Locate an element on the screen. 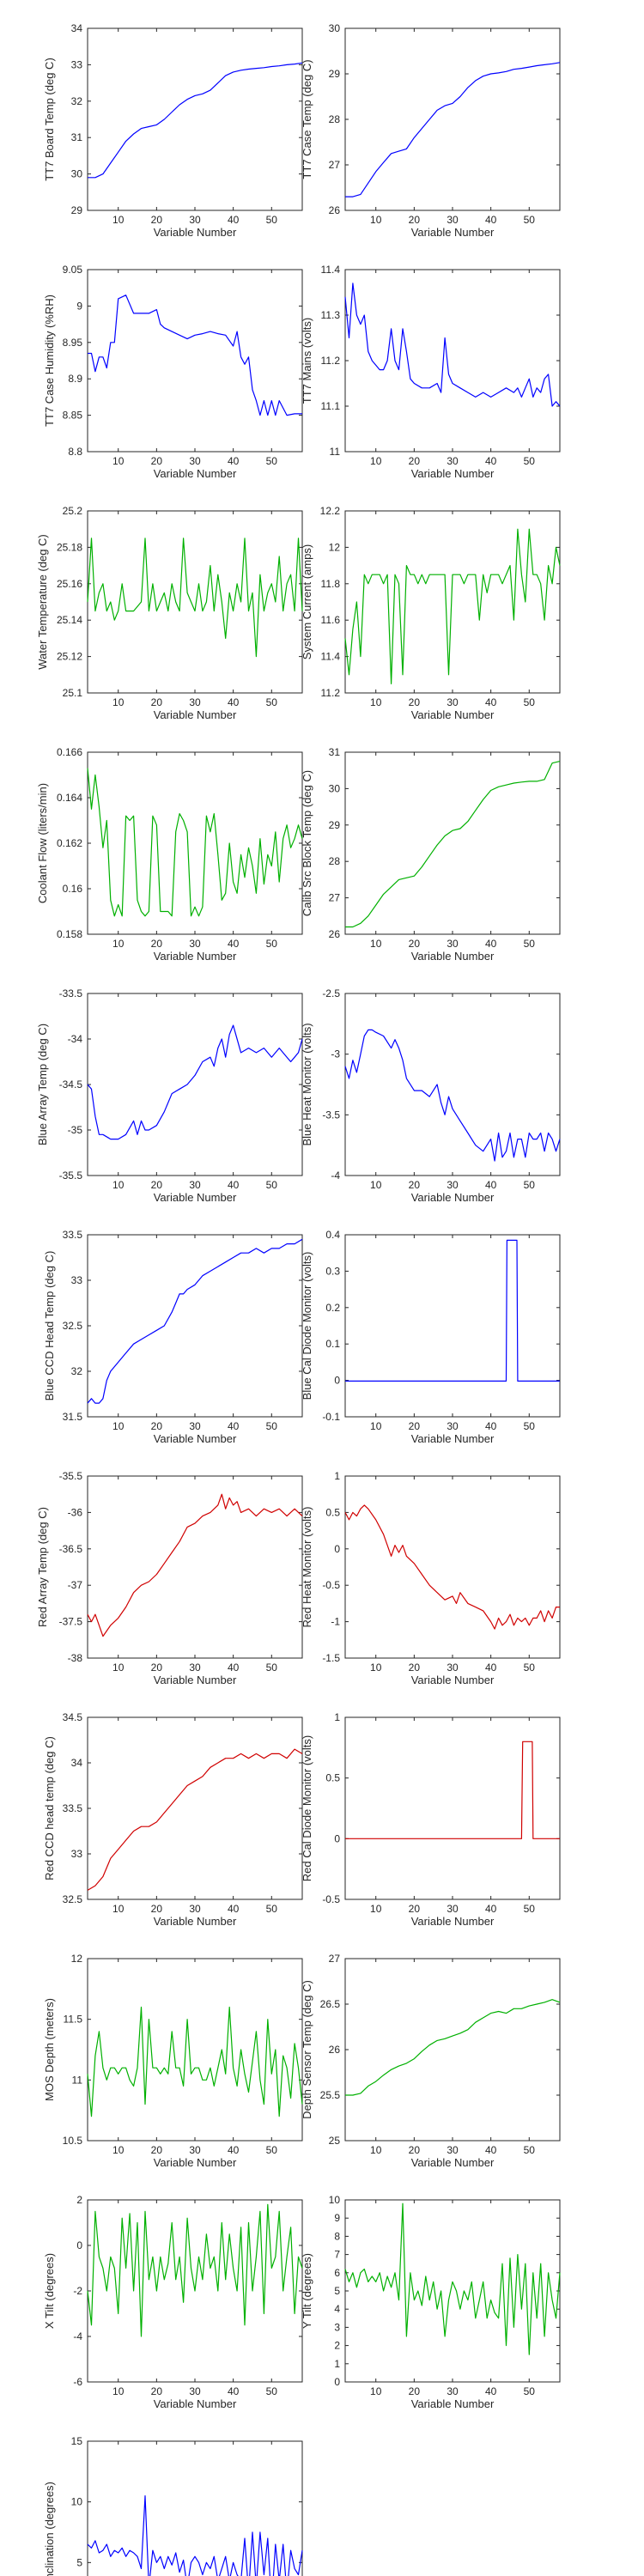 Image resolution: width=644 pixels, height=2576 pixels. y-tick-label: 12.2 is located at coordinates (330, 511).